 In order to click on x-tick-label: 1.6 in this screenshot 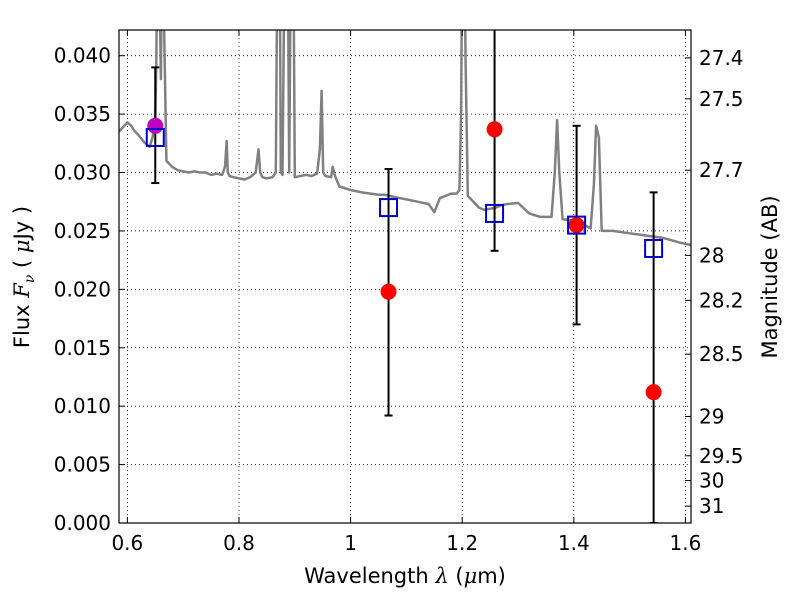, I will do `click(686, 543)`.